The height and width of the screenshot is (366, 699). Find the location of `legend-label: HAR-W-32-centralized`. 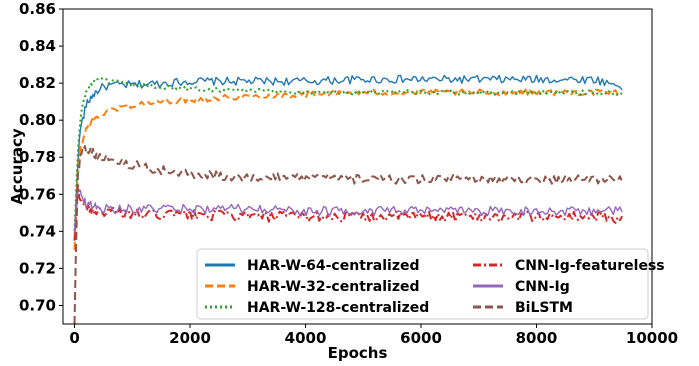

legend-label: HAR-W-32-centralized is located at coordinates (333, 287).